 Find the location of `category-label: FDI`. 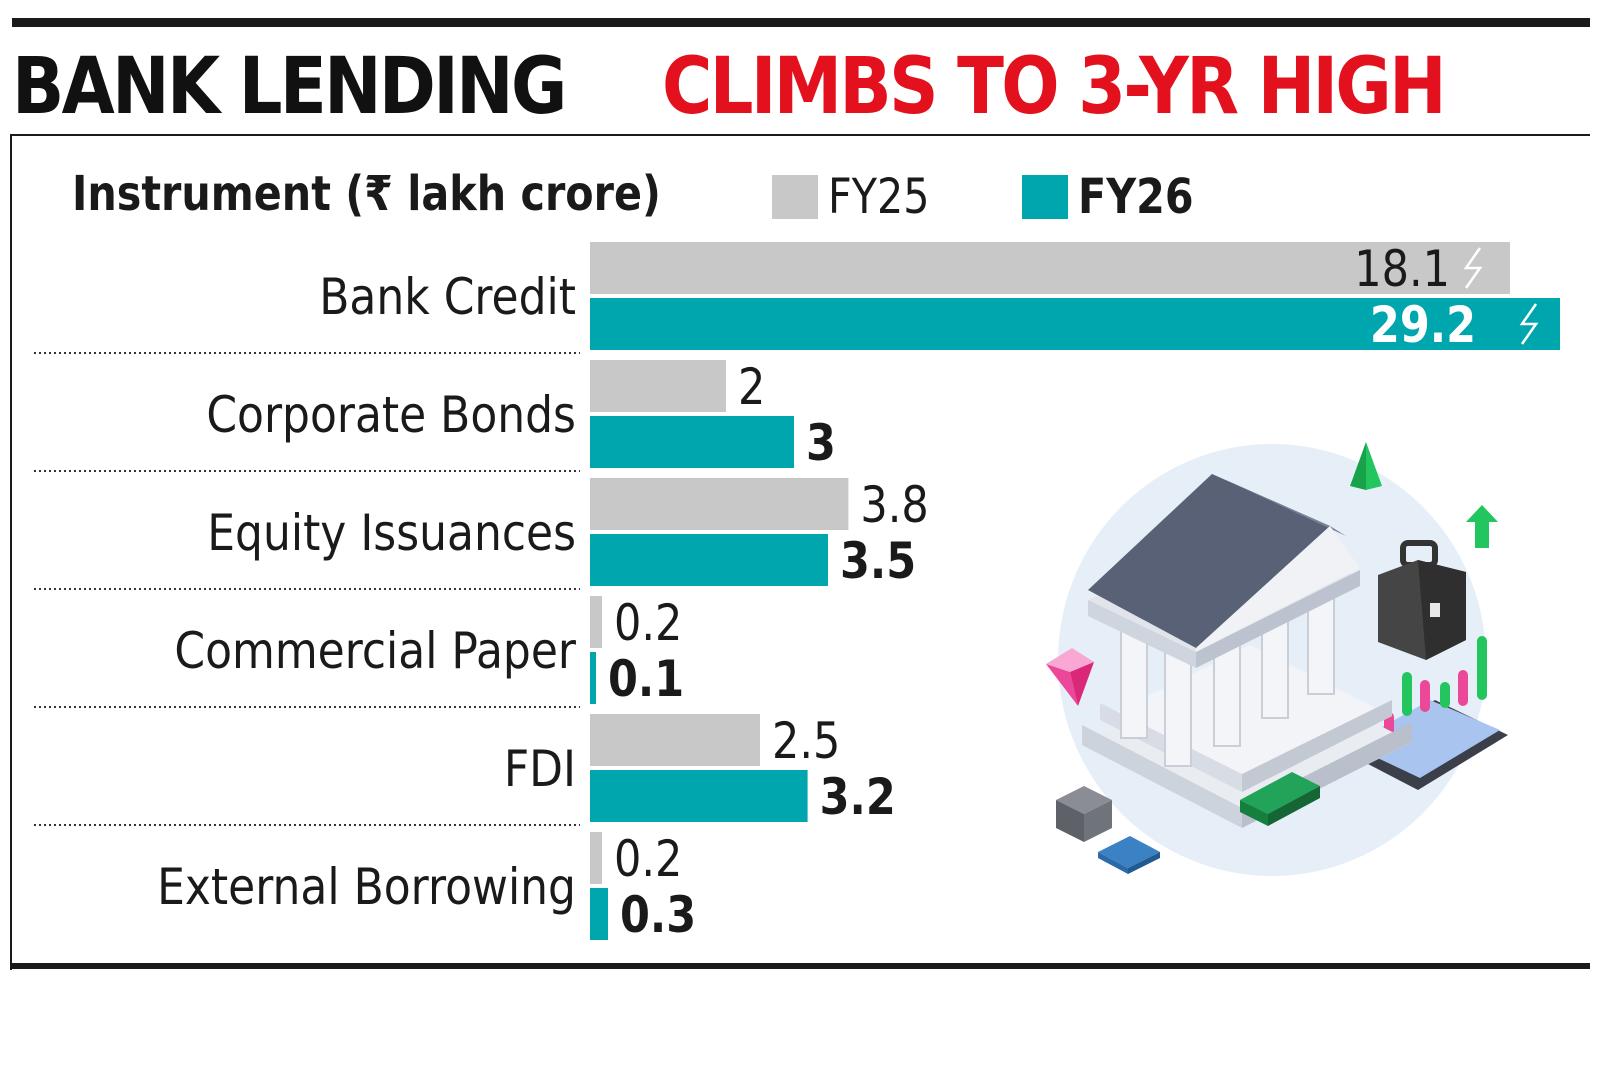

category-label: FDI is located at coordinates (540, 769).